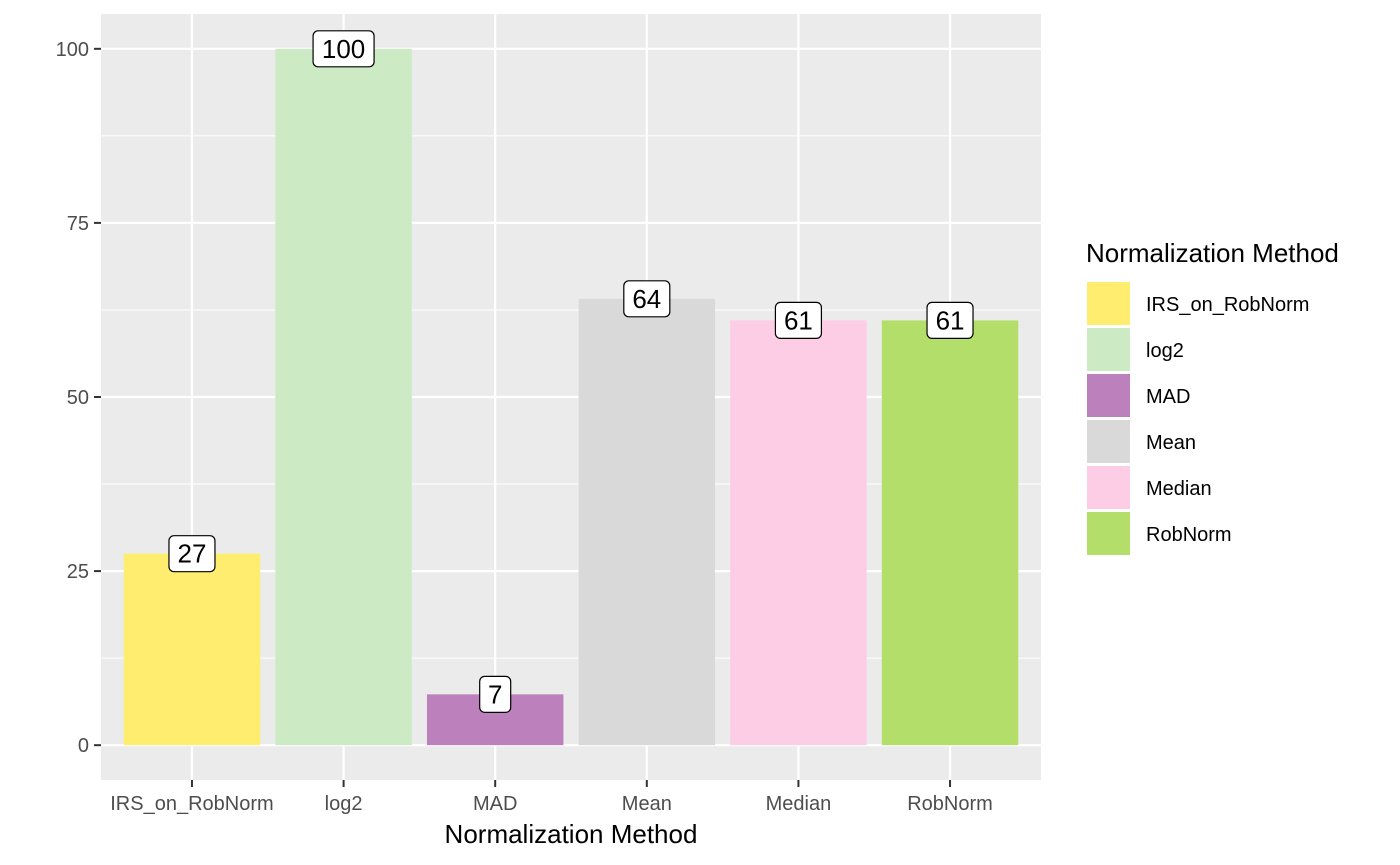 This screenshot has width=1400, height=865. Describe the element at coordinates (571, 834) in the screenshot. I see `x-axis-title: Normalization Method` at that location.